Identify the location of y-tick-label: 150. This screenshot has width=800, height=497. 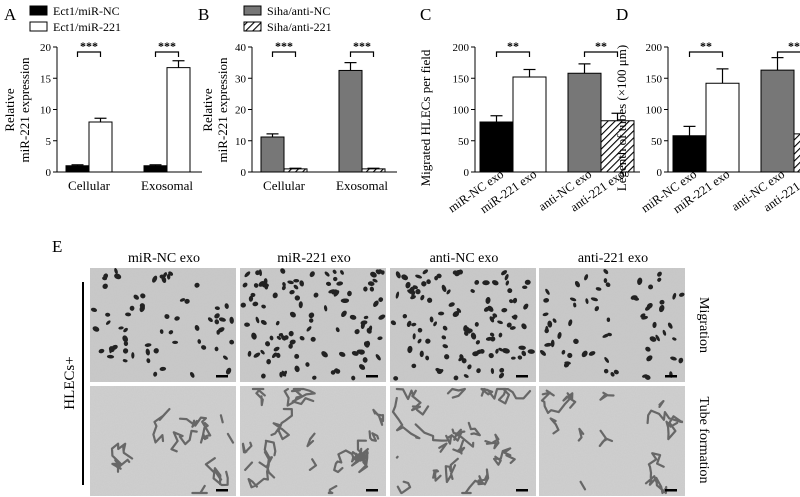
(654, 79).